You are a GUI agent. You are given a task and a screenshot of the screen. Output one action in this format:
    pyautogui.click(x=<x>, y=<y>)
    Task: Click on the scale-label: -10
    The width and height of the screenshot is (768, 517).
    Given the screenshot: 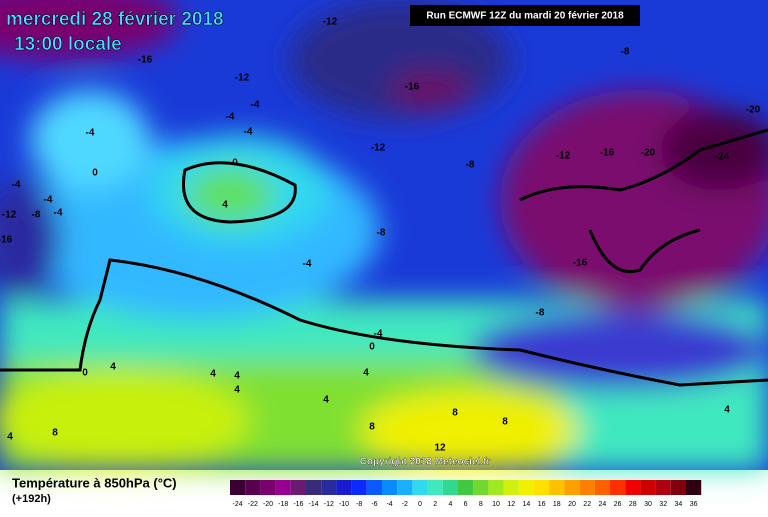 What is the action you would take?
    pyautogui.click(x=344, y=504)
    